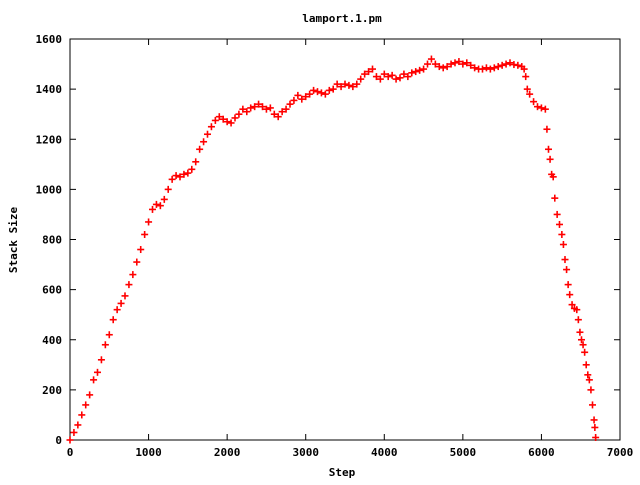 The image size is (640, 485). Describe the element at coordinates (227, 452) in the screenshot. I see `x-tick-label: 2000` at that location.